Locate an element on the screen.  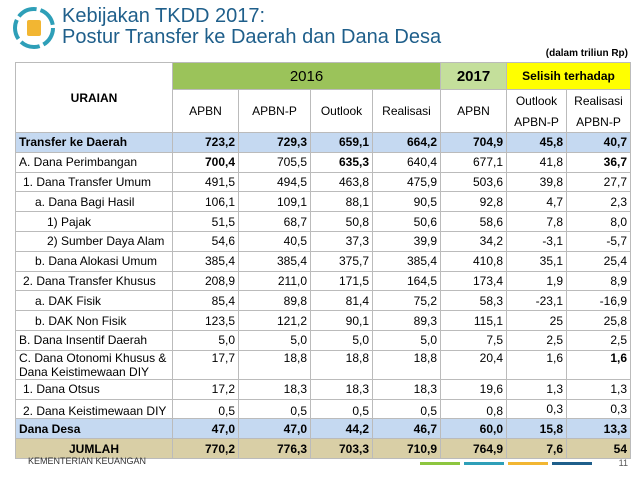
row-label: a. DAK Fisik is located at coordinates (94, 301).